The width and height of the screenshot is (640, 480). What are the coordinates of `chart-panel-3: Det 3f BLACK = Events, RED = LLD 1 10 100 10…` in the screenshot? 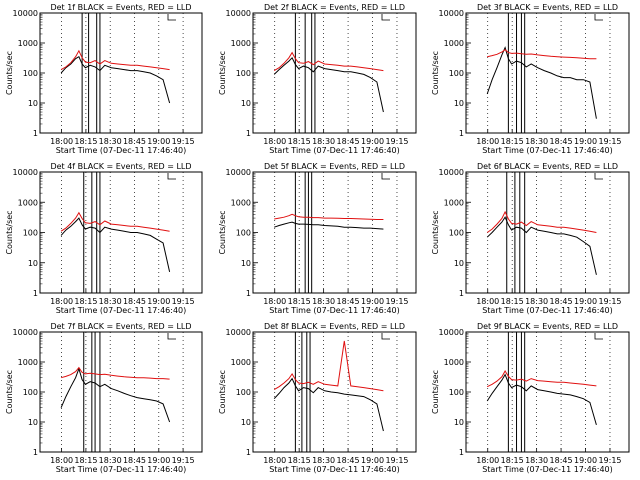 It's located at (530, 79).